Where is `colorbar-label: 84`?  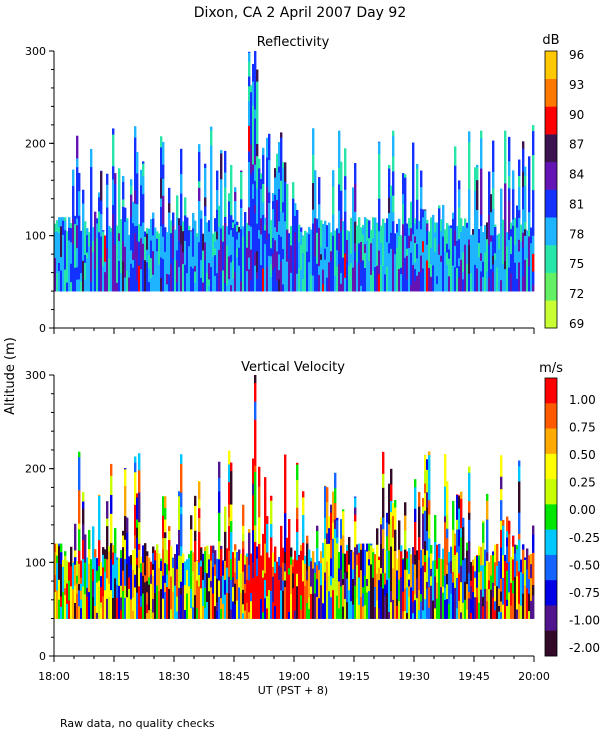 colorbar-label: 84 is located at coordinates (576, 175).